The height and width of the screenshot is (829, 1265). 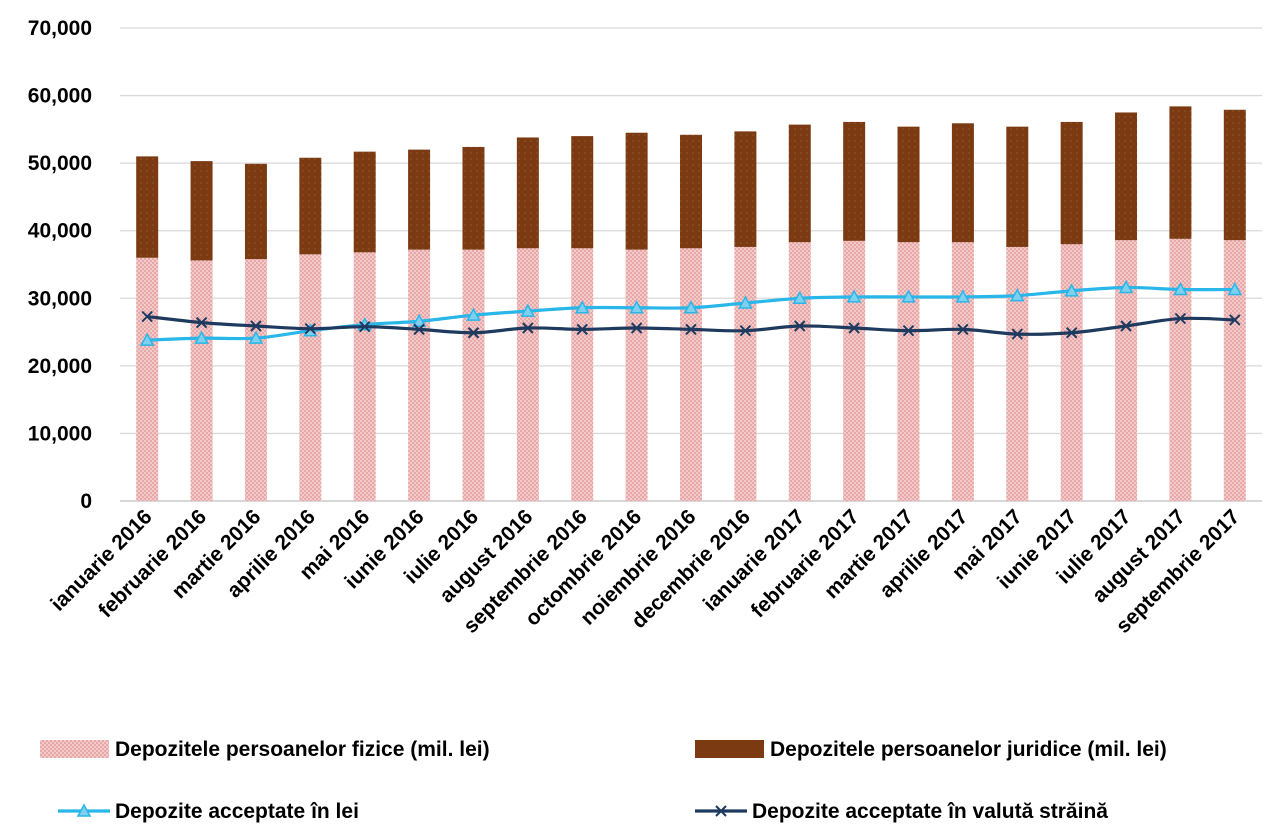 What do you see at coordinates (302, 749) in the screenshot?
I see `legend-label: Depozitele persoanelor fizice (mil. lei)` at bounding box center [302, 749].